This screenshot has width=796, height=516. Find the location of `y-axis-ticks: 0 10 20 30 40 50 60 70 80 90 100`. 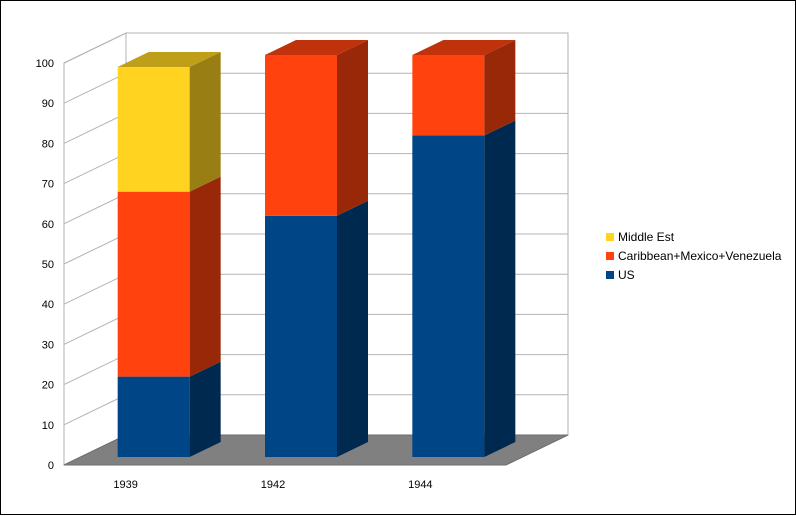

y-axis-ticks: 0 10 20 30 40 50 60 70 80 90 100 is located at coordinates (45, 265).